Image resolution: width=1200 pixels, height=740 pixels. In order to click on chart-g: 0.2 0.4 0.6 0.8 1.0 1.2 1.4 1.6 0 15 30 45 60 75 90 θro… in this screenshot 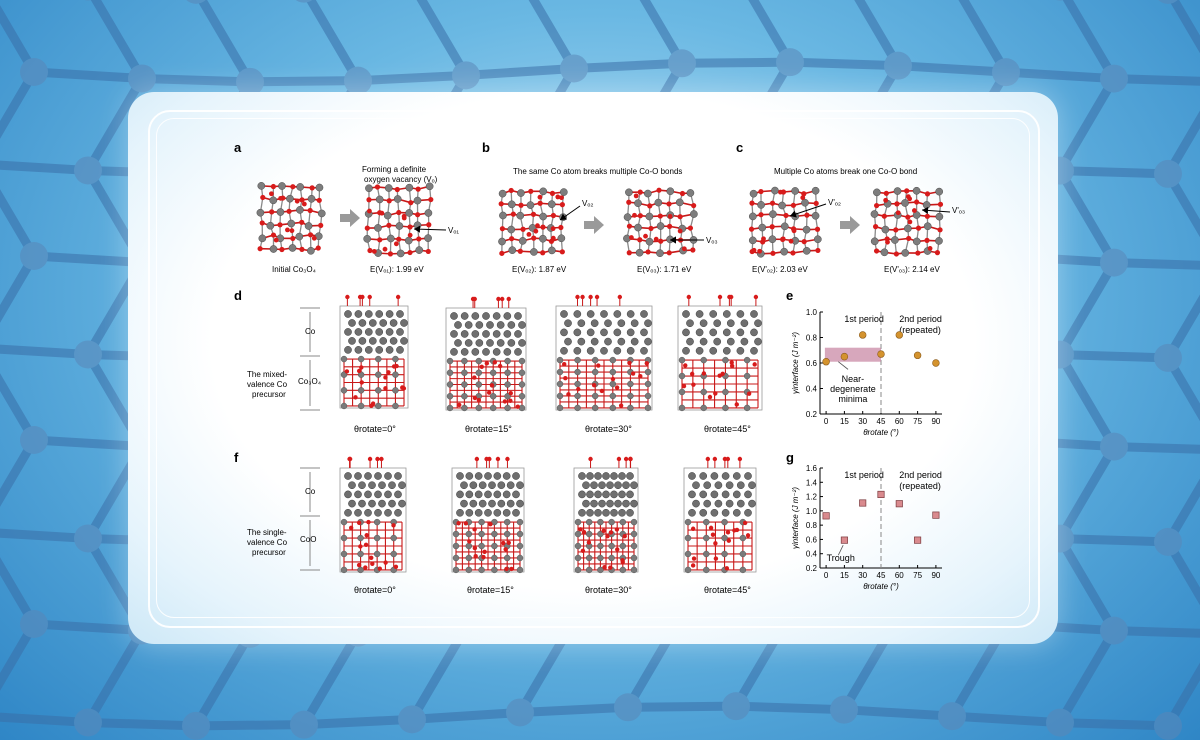, I will do `click(866, 527)`.